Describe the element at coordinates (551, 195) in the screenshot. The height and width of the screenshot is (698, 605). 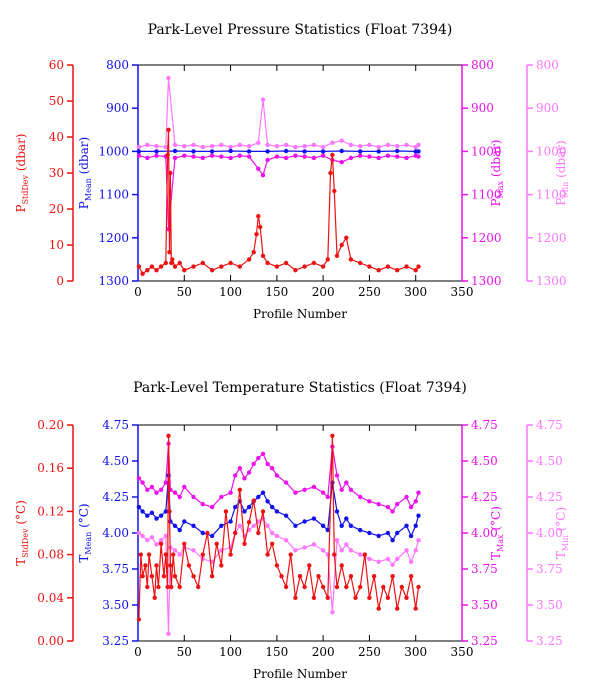
I see `pressure-min-tick-label: 1100` at that location.